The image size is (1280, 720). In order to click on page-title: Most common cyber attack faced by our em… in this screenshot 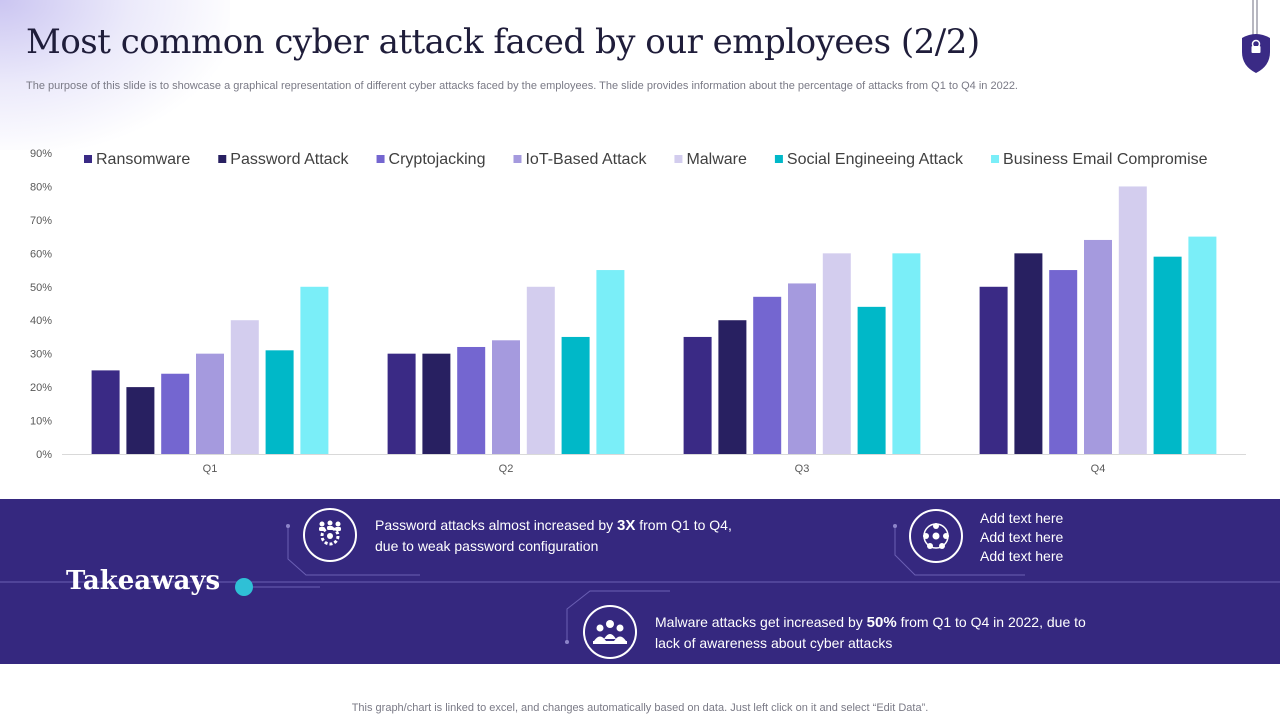, I will do `click(503, 42)`.